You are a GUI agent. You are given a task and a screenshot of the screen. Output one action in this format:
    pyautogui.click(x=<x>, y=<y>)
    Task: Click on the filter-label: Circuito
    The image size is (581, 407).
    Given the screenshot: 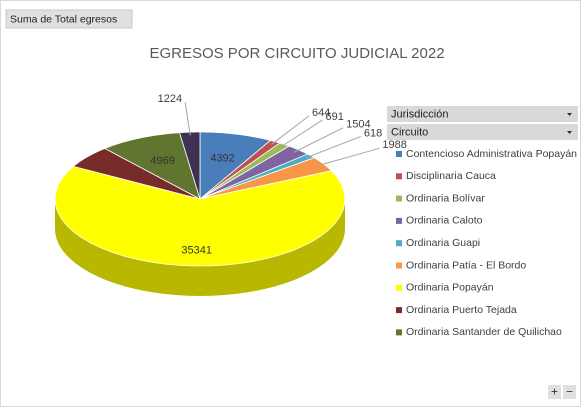 What is the action you would take?
    pyautogui.click(x=409, y=132)
    